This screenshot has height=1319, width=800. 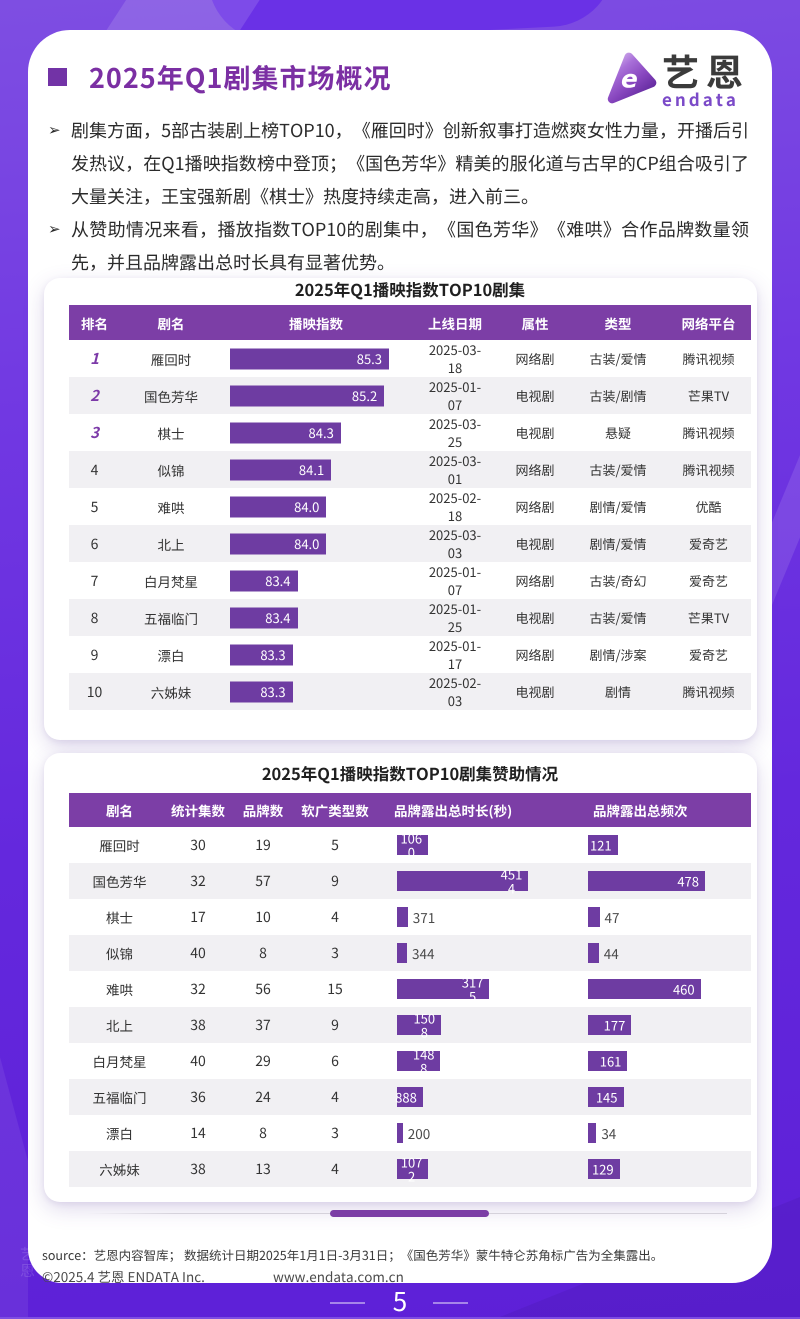 I want to click on platform-cell: 芒果TV, so click(x=708, y=617).